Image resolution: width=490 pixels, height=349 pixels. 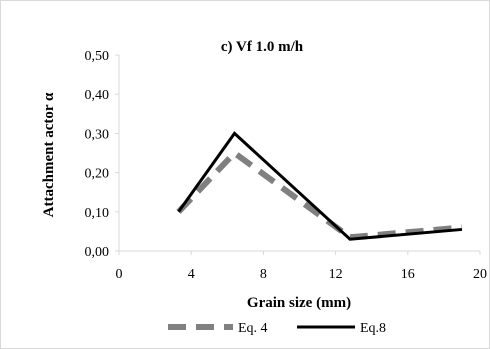 I want to click on y-tick-label: 0,00, so click(x=97, y=252).